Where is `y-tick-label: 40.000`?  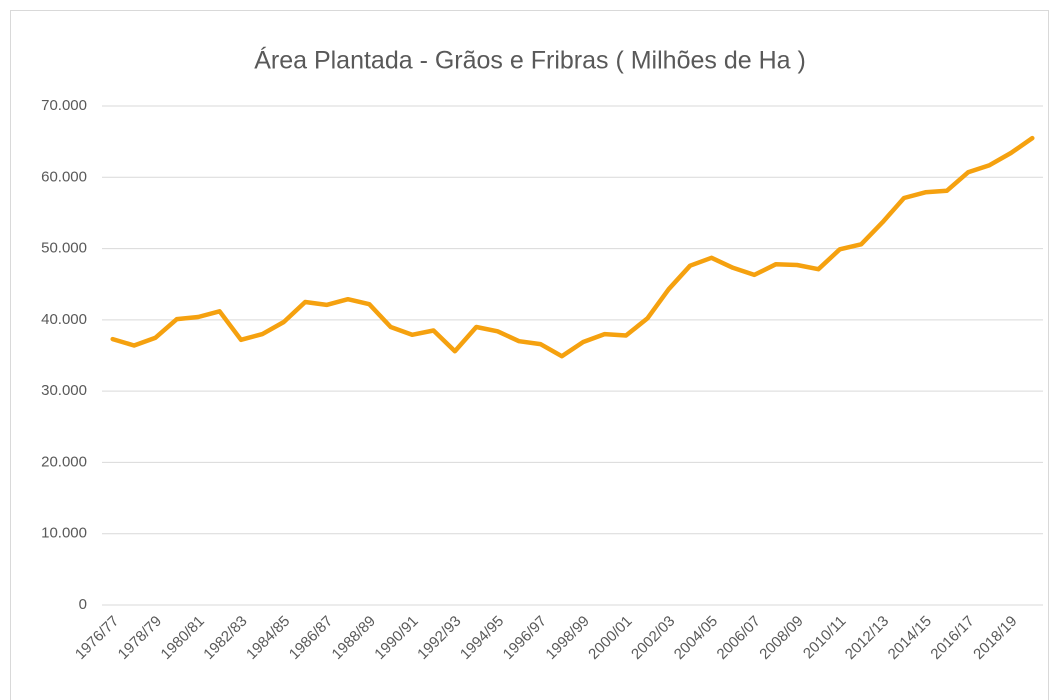 y-tick-label: 40.000 is located at coordinates (64, 319).